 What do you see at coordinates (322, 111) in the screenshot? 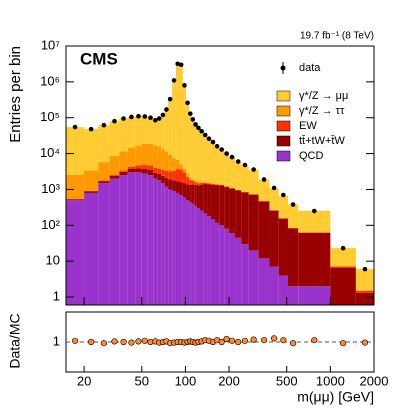
I see `legend-label: γ*/Z → ττ` at bounding box center [322, 111].